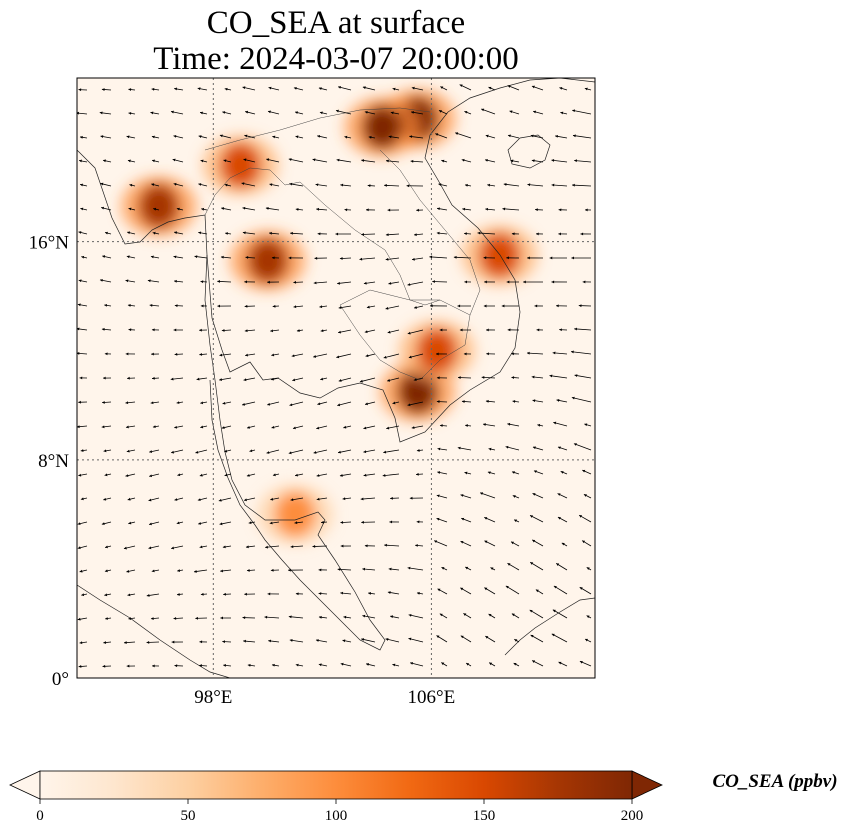 The width and height of the screenshot is (854, 836). What do you see at coordinates (405, 335) in the screenshot?
I see `border-cambodia` at bounding box center [405, 335].